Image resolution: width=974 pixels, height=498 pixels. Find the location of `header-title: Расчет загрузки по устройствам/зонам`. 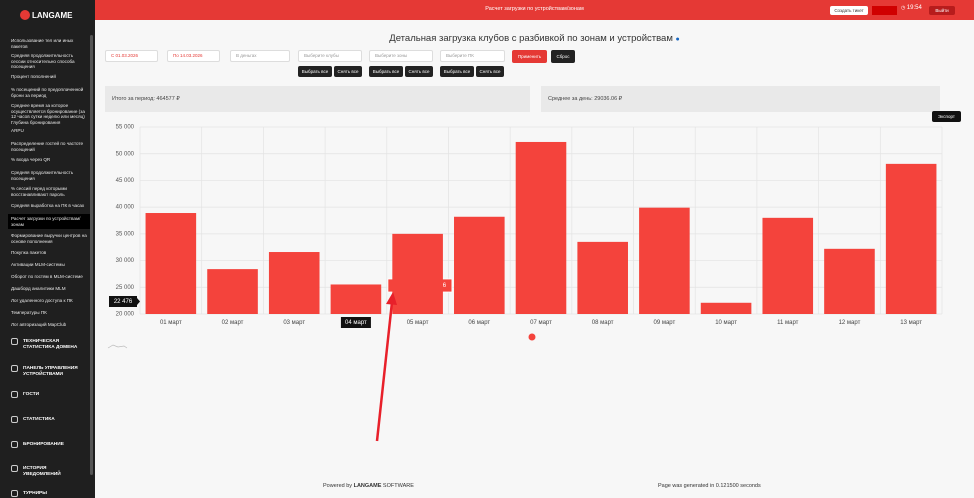

header-title: Расчет загрузки по устройствам/зонам is located at coordinates (534, 9).